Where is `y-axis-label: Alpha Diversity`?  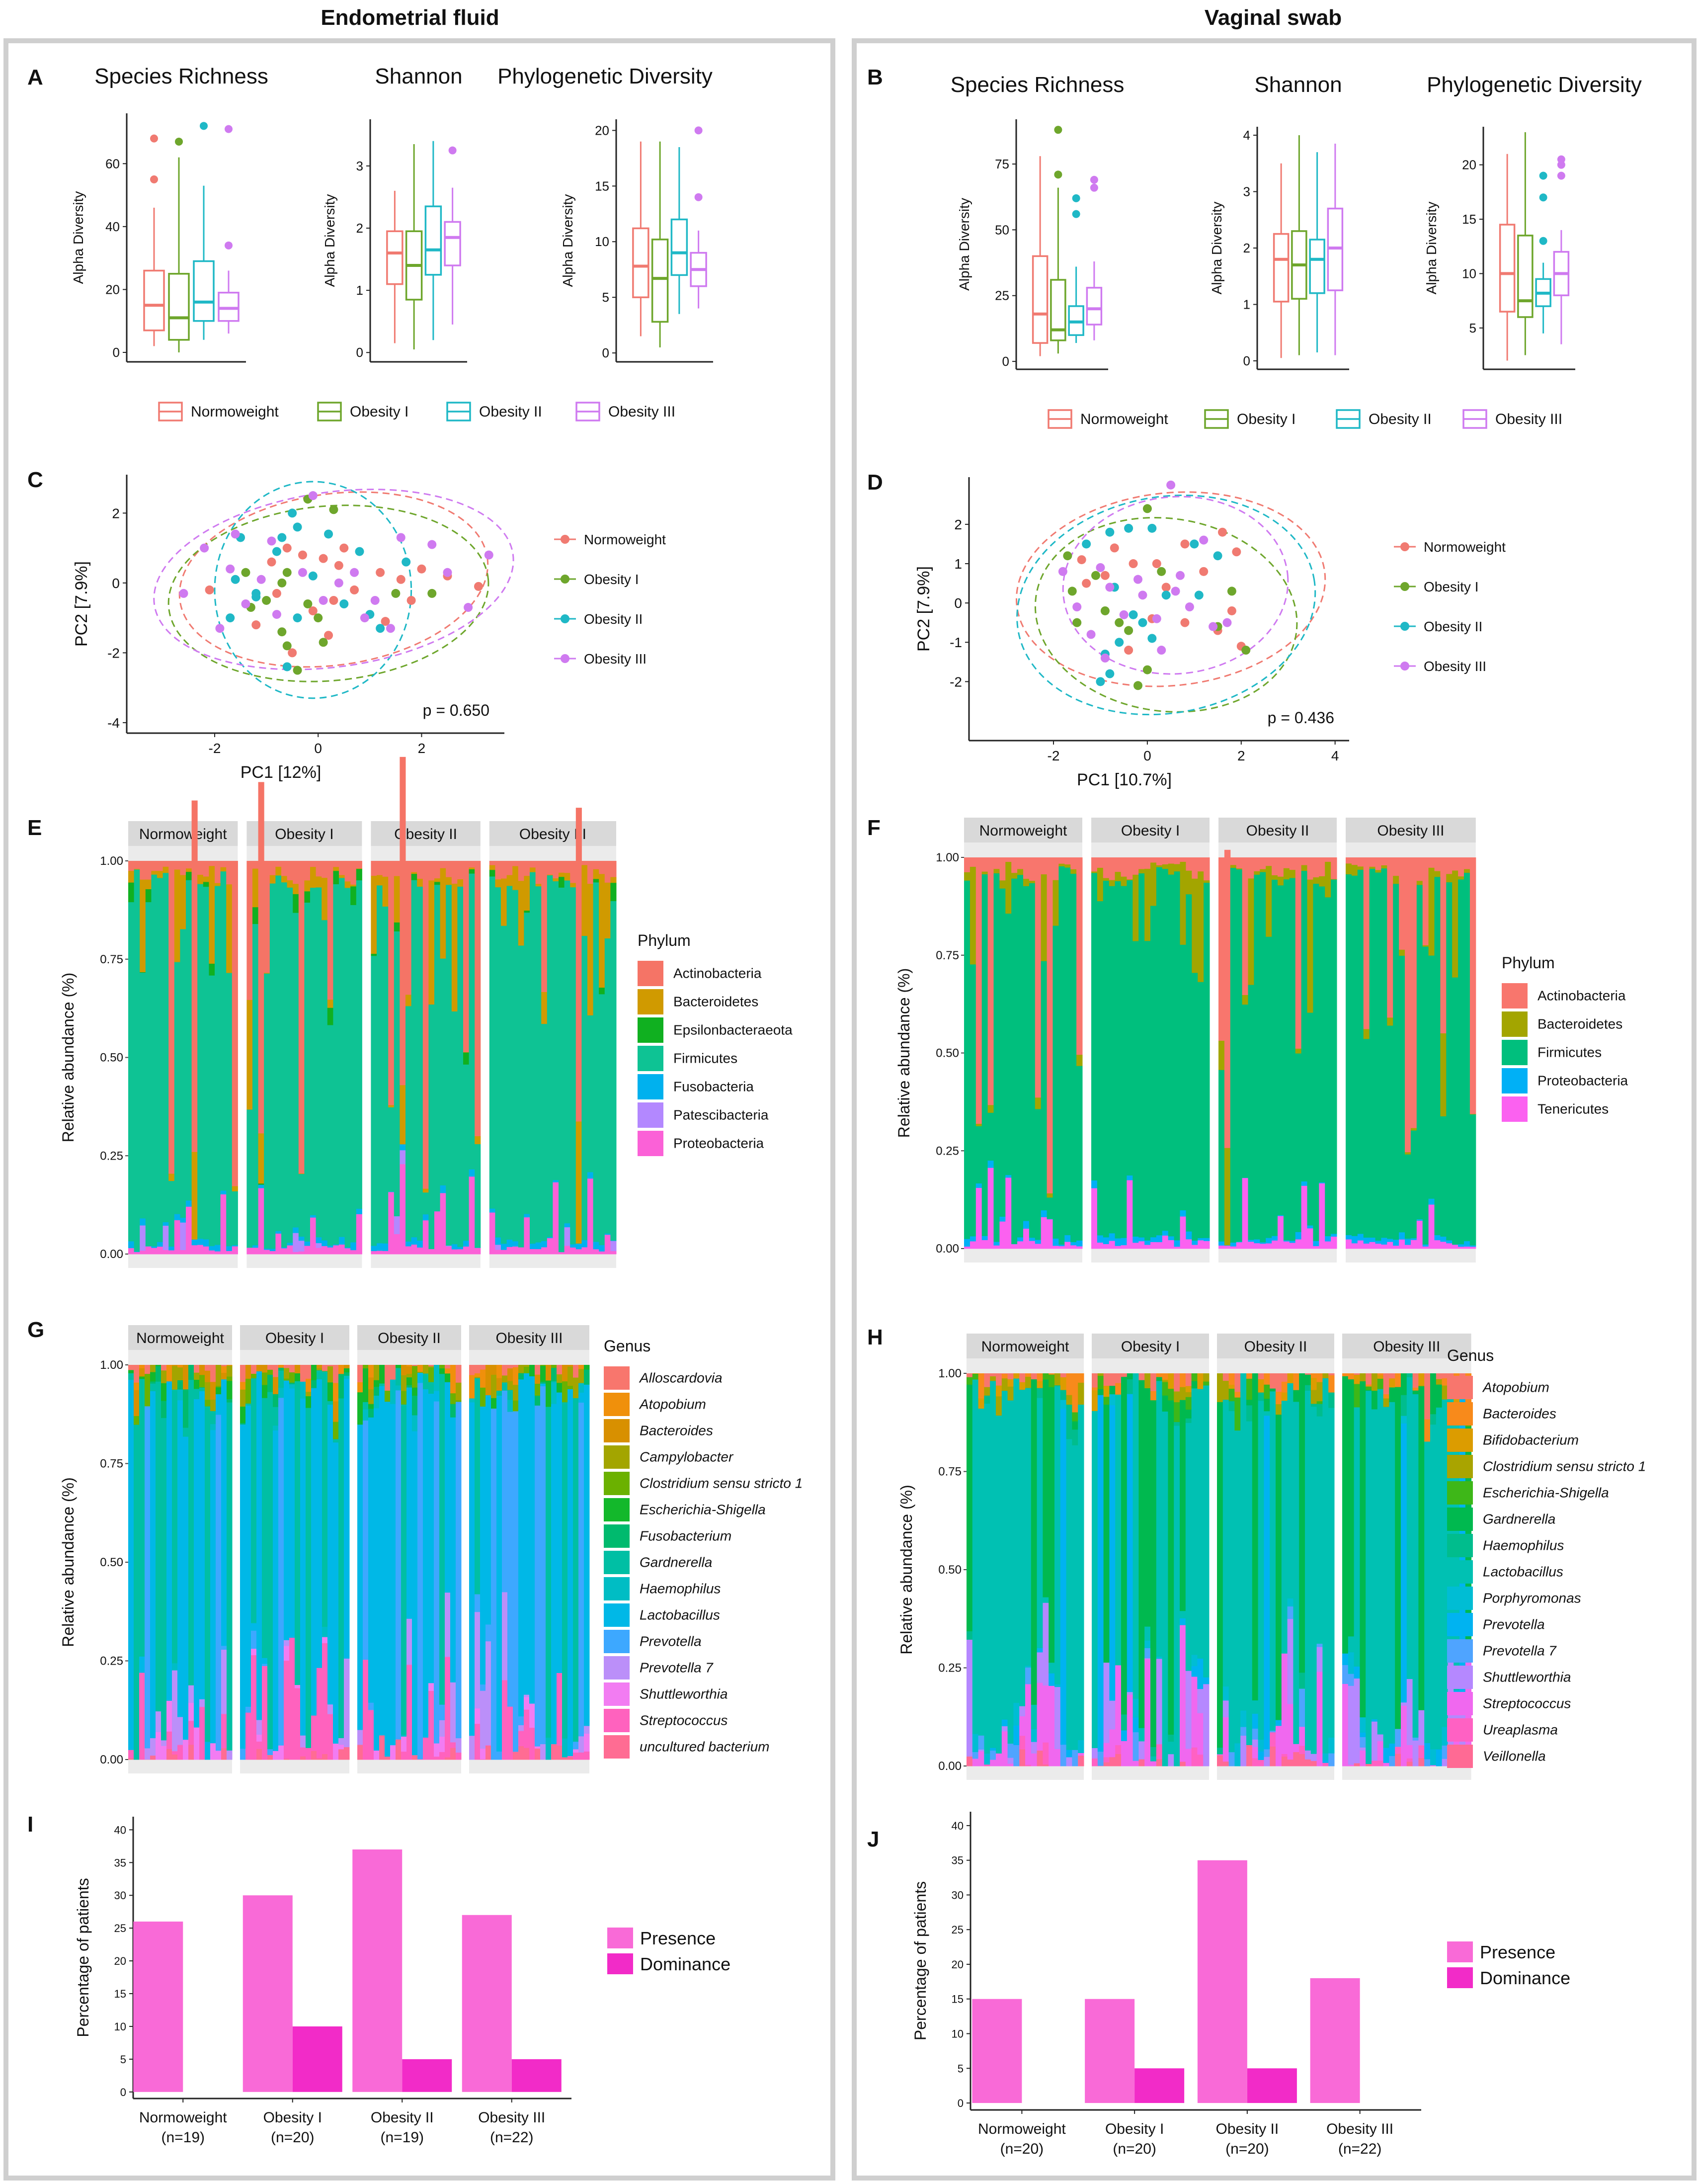
y-axis-label: Alpha Diversity is located at coordinates (1431, 248).